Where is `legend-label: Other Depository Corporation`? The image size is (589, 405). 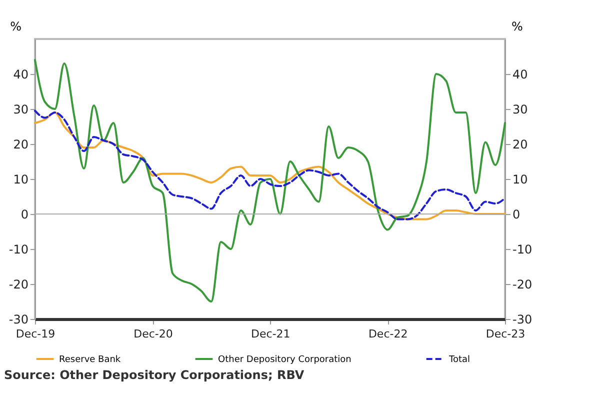
legend-label: Other Depository Corporation is located at coordinates (285, 360).